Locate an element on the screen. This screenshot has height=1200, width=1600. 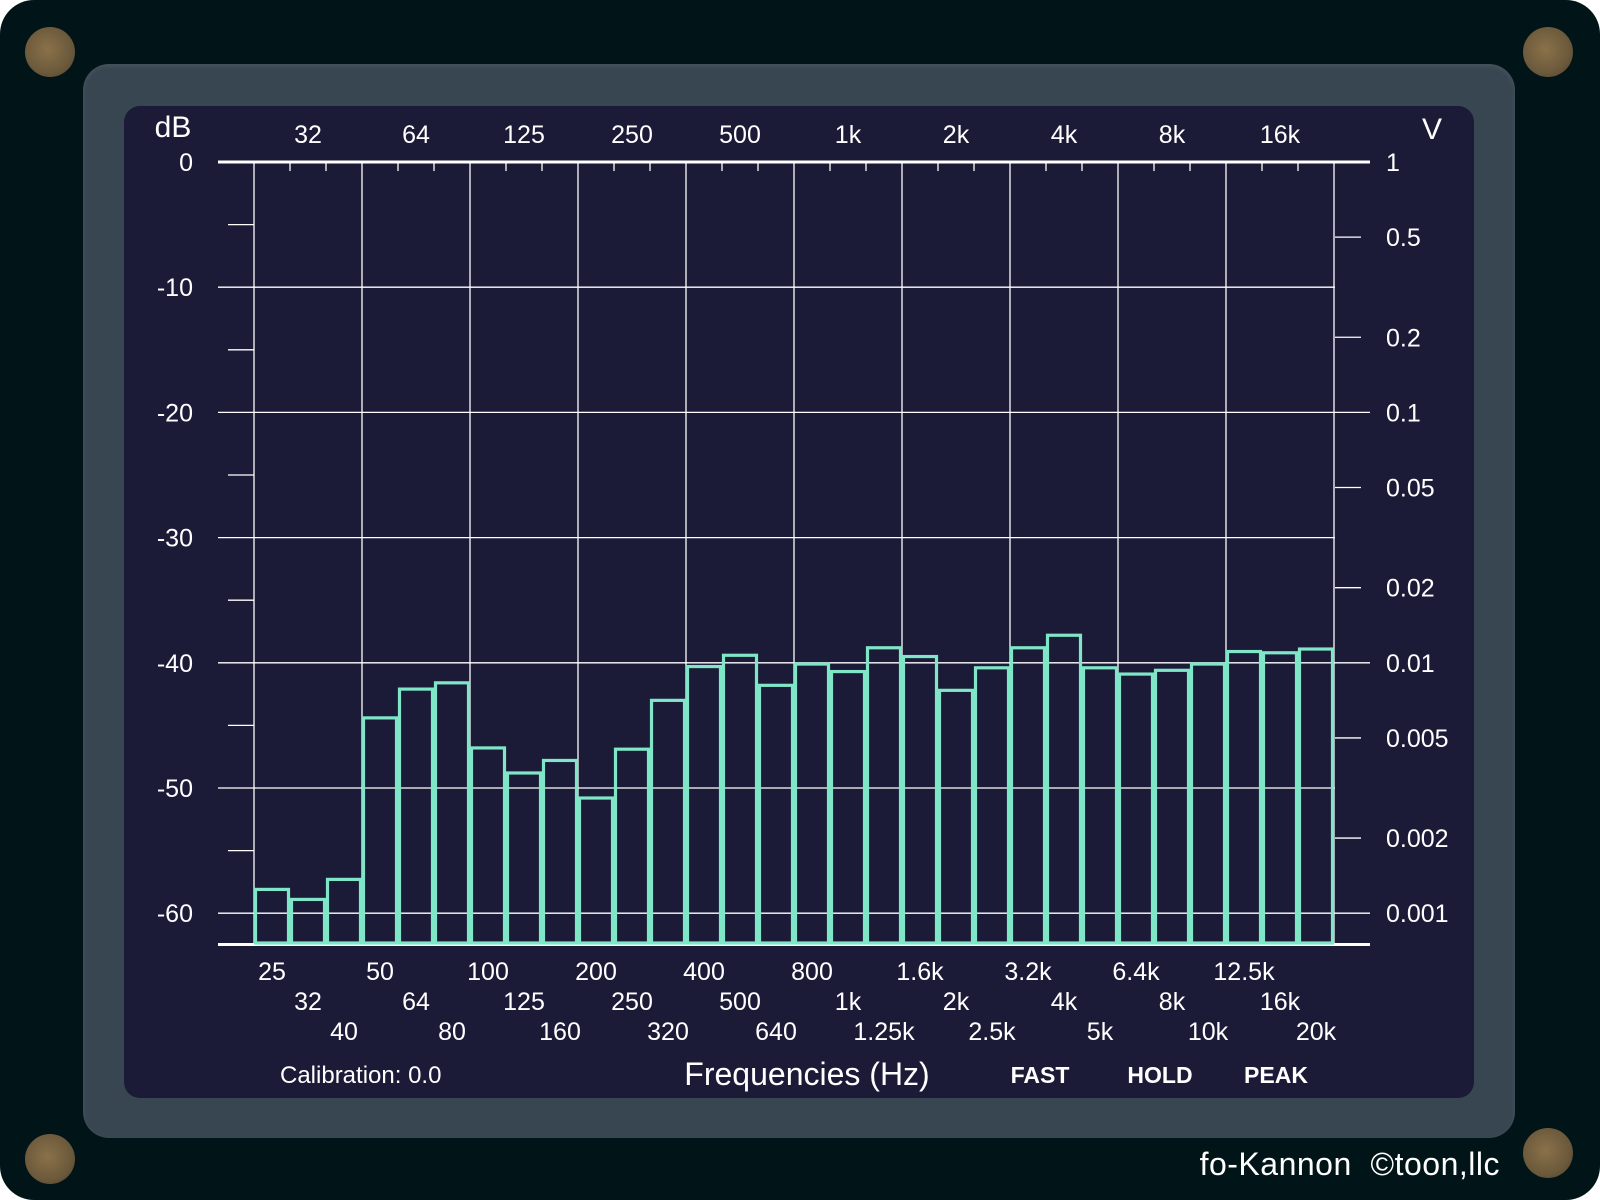
brand-label: fo-Kannon ©toon,llc is located at coordinates (1349, 1164).